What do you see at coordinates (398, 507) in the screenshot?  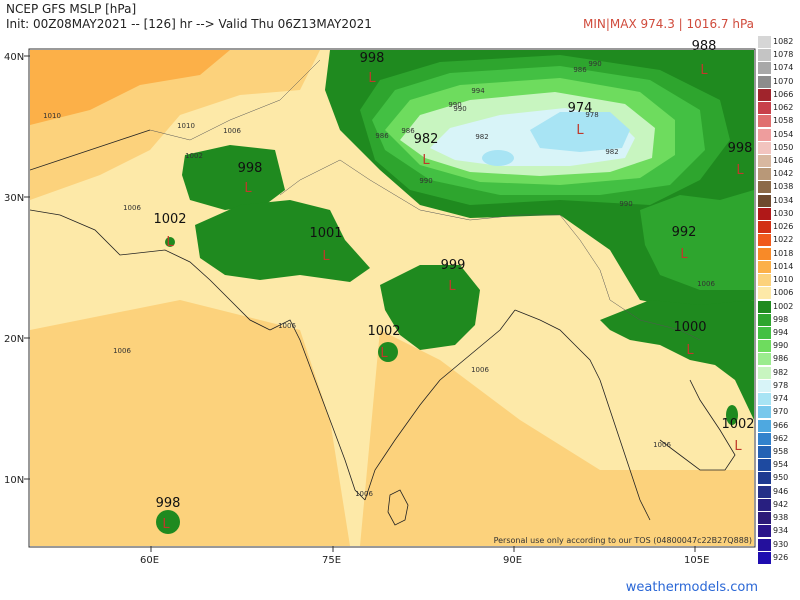 I see `coast-srilanka` at bounding box center [398, 507].